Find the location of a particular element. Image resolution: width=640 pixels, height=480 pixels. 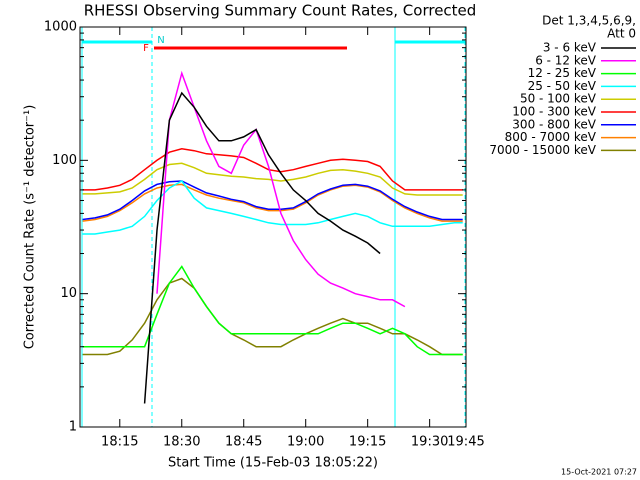

flare-label: F is located at coordinates (146, 48).